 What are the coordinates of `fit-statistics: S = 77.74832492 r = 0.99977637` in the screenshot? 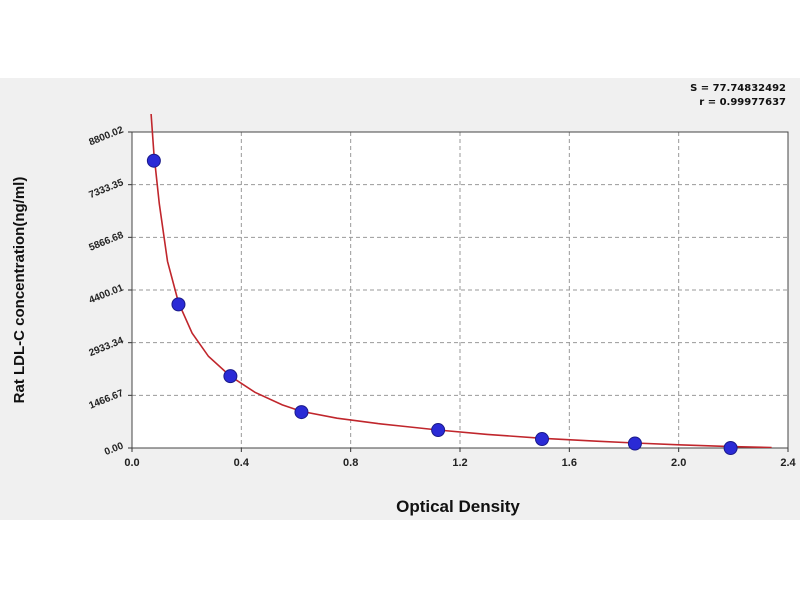 It's located at (738, 96).